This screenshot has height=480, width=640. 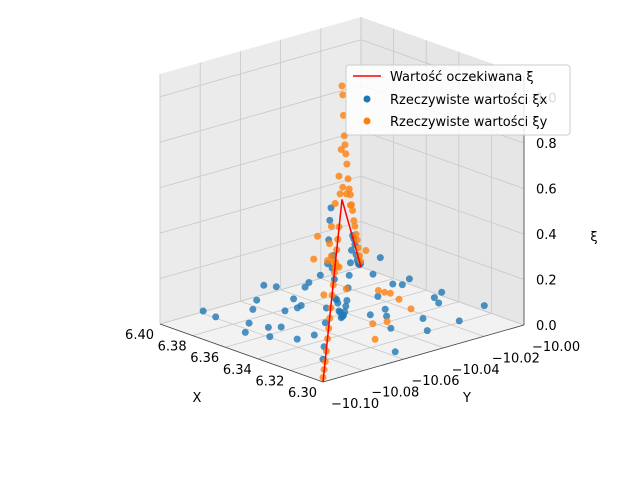 I want to click on x-axis-title: X, so click(x=197, y=398).